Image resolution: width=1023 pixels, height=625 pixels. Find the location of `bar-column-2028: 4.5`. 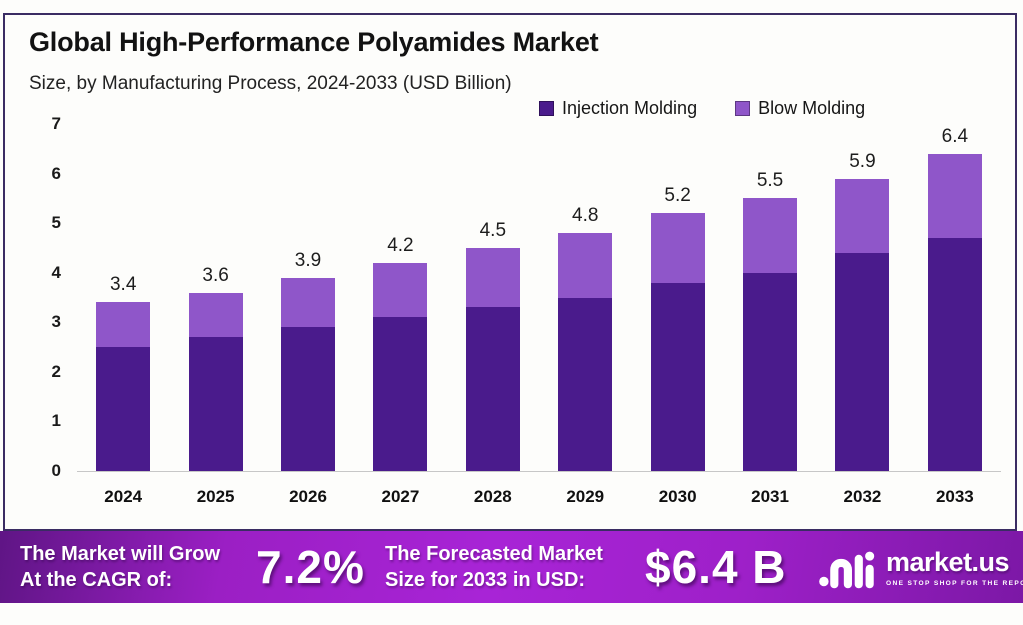

bar-column-2028: 4.5 is located at coordinates (493, 298).